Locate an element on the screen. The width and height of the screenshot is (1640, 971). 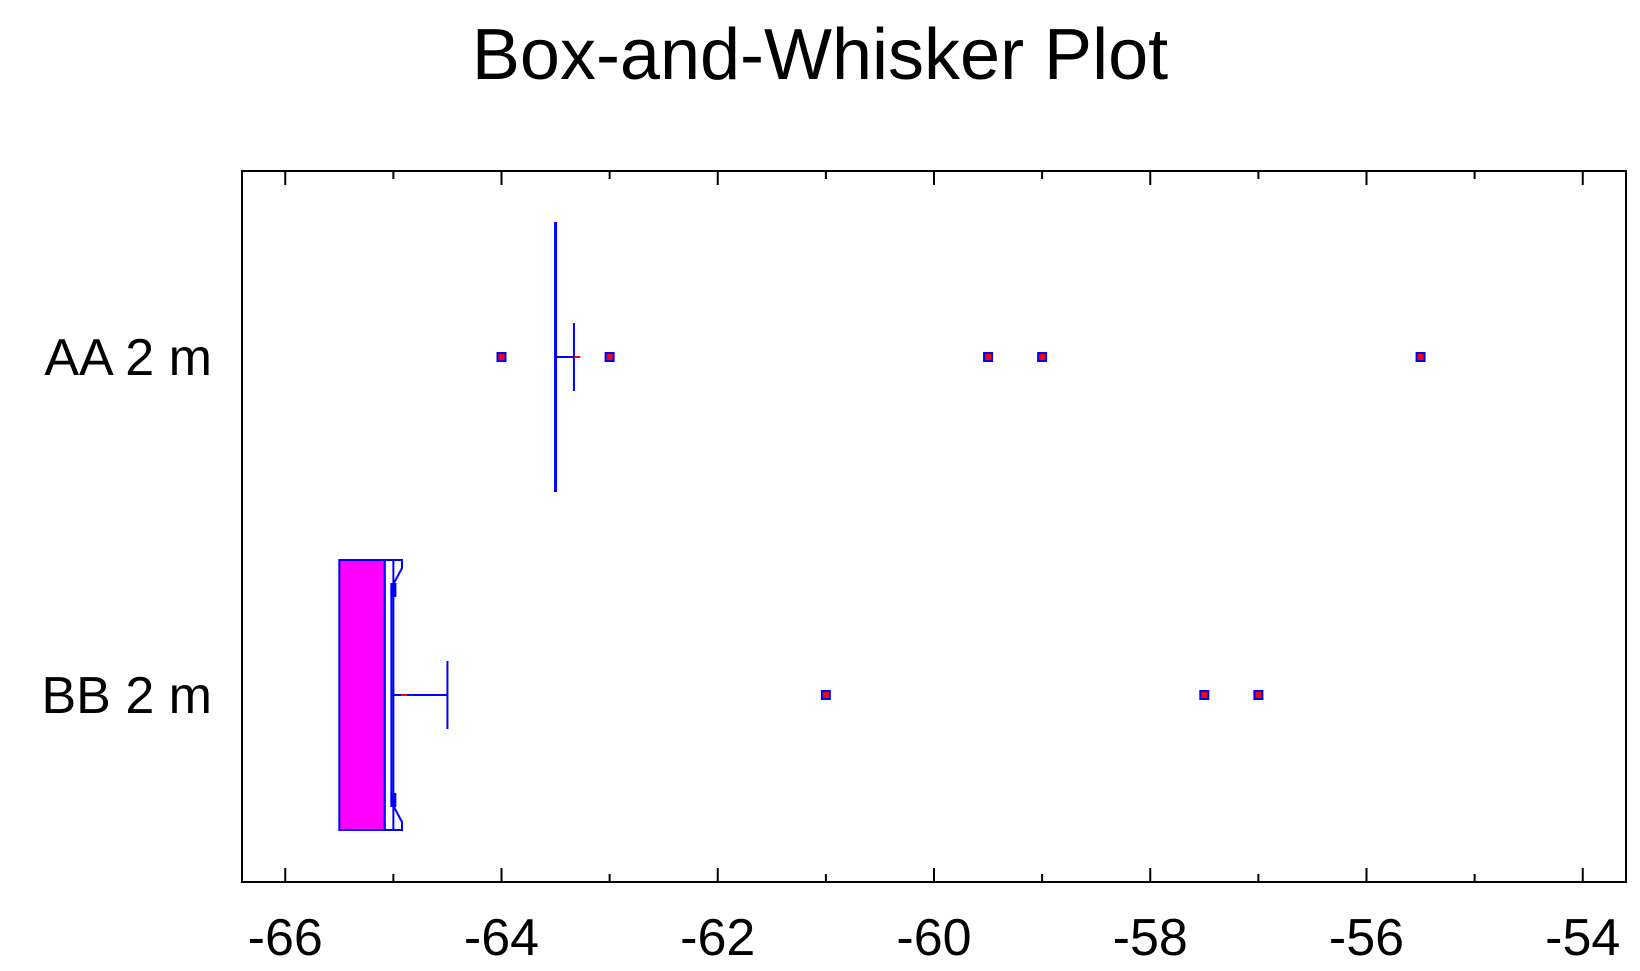
x-tick-label: -56 is located at coordinates (1366, 938).